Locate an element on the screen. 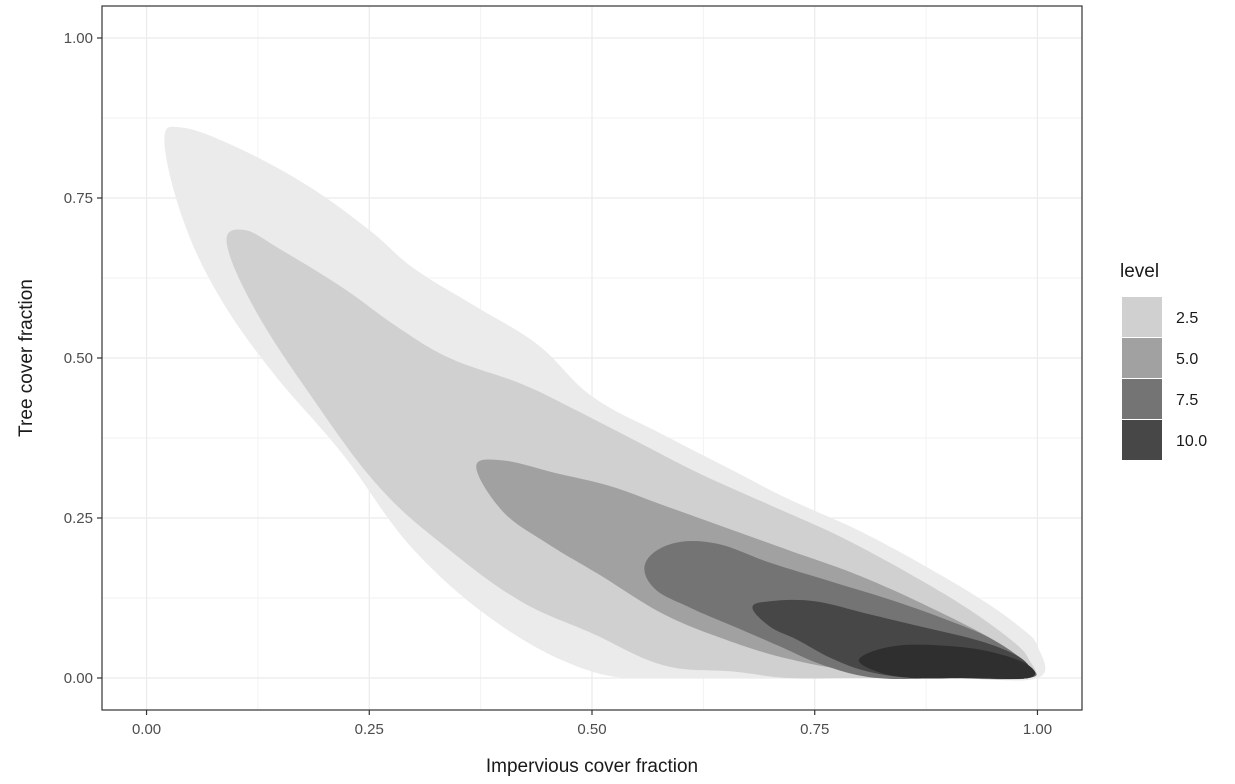  y-tick-label: 0.75 is located at coordinates (78, 198).